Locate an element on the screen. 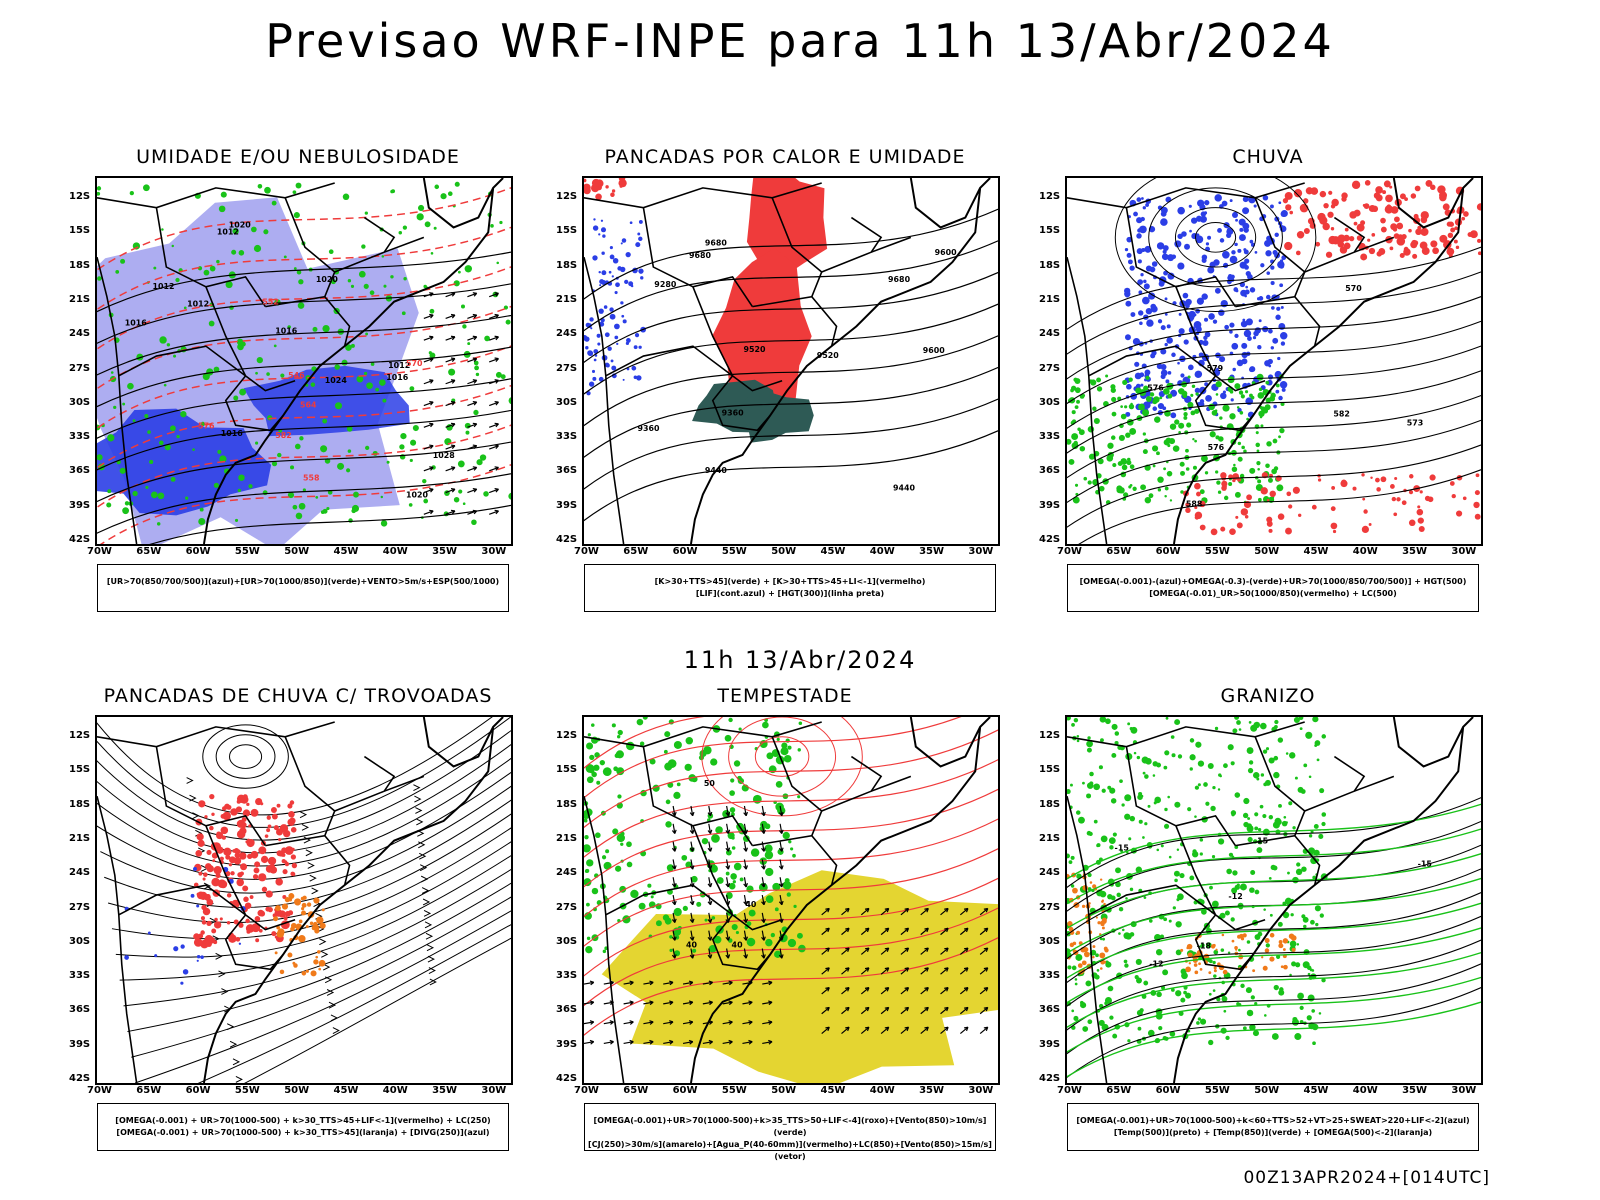 The image size is (1600, 1200). lif-blue-contours is located at coordinates (615, 307).